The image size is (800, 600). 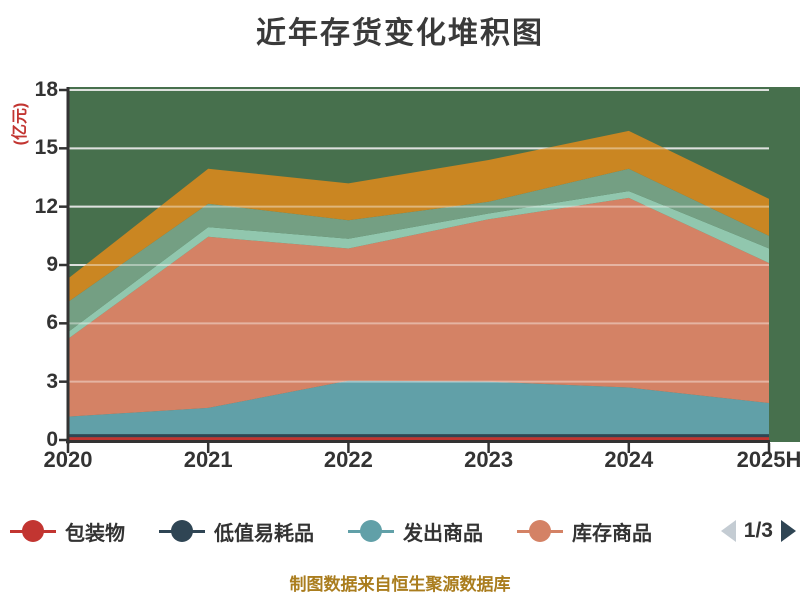 What do you see at coordinates (612, 533) in the screenshot?
I see `legend-item-label: 库存商品` at bounding box center [612, 533].